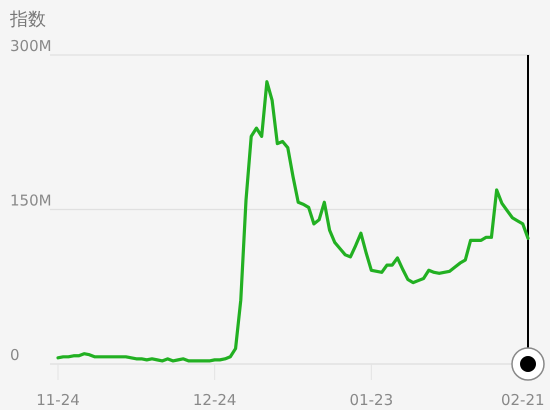  I want to click on ylabel: 指数, so click(28, 19).